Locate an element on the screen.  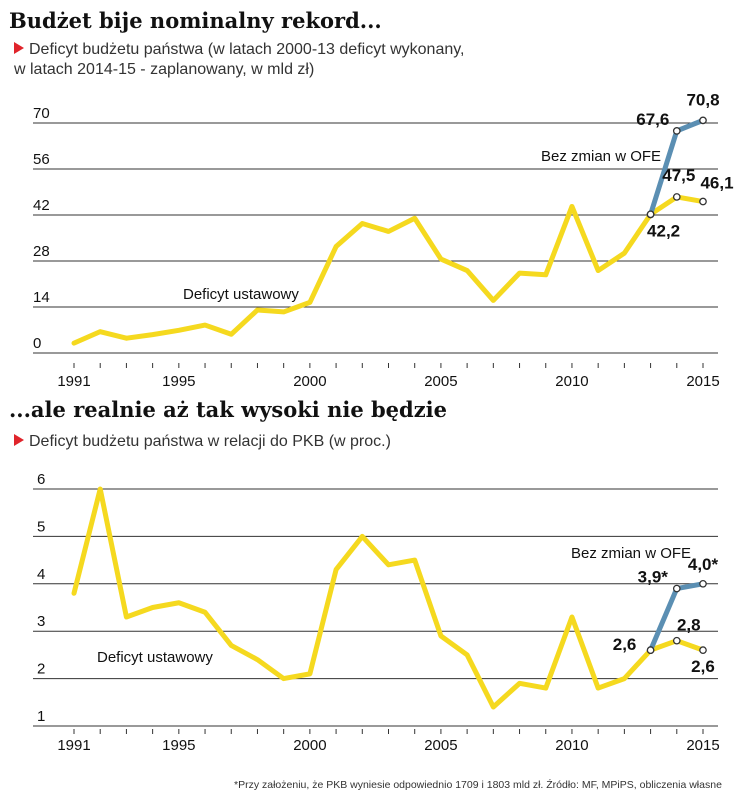
y-tick-label: 14 is located at coordinates (41, 297).